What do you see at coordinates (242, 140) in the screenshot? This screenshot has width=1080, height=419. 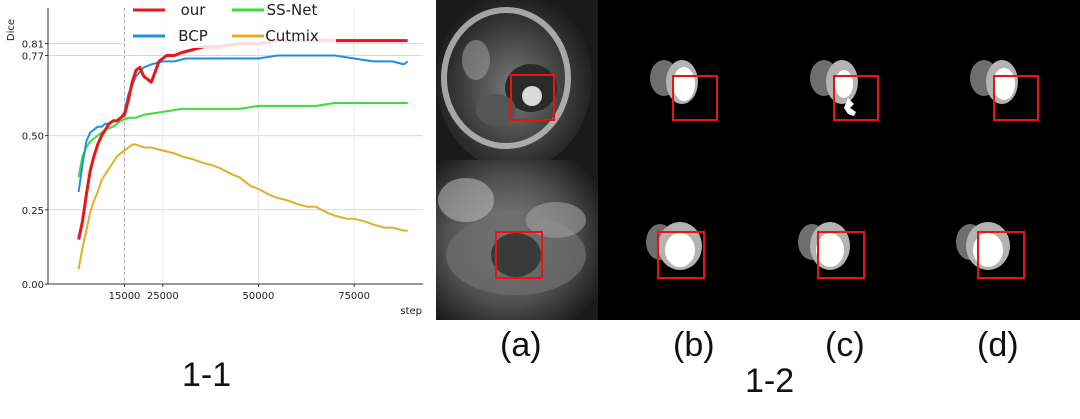 I see `series-line-ss-net` at bounding box center [242, 140].